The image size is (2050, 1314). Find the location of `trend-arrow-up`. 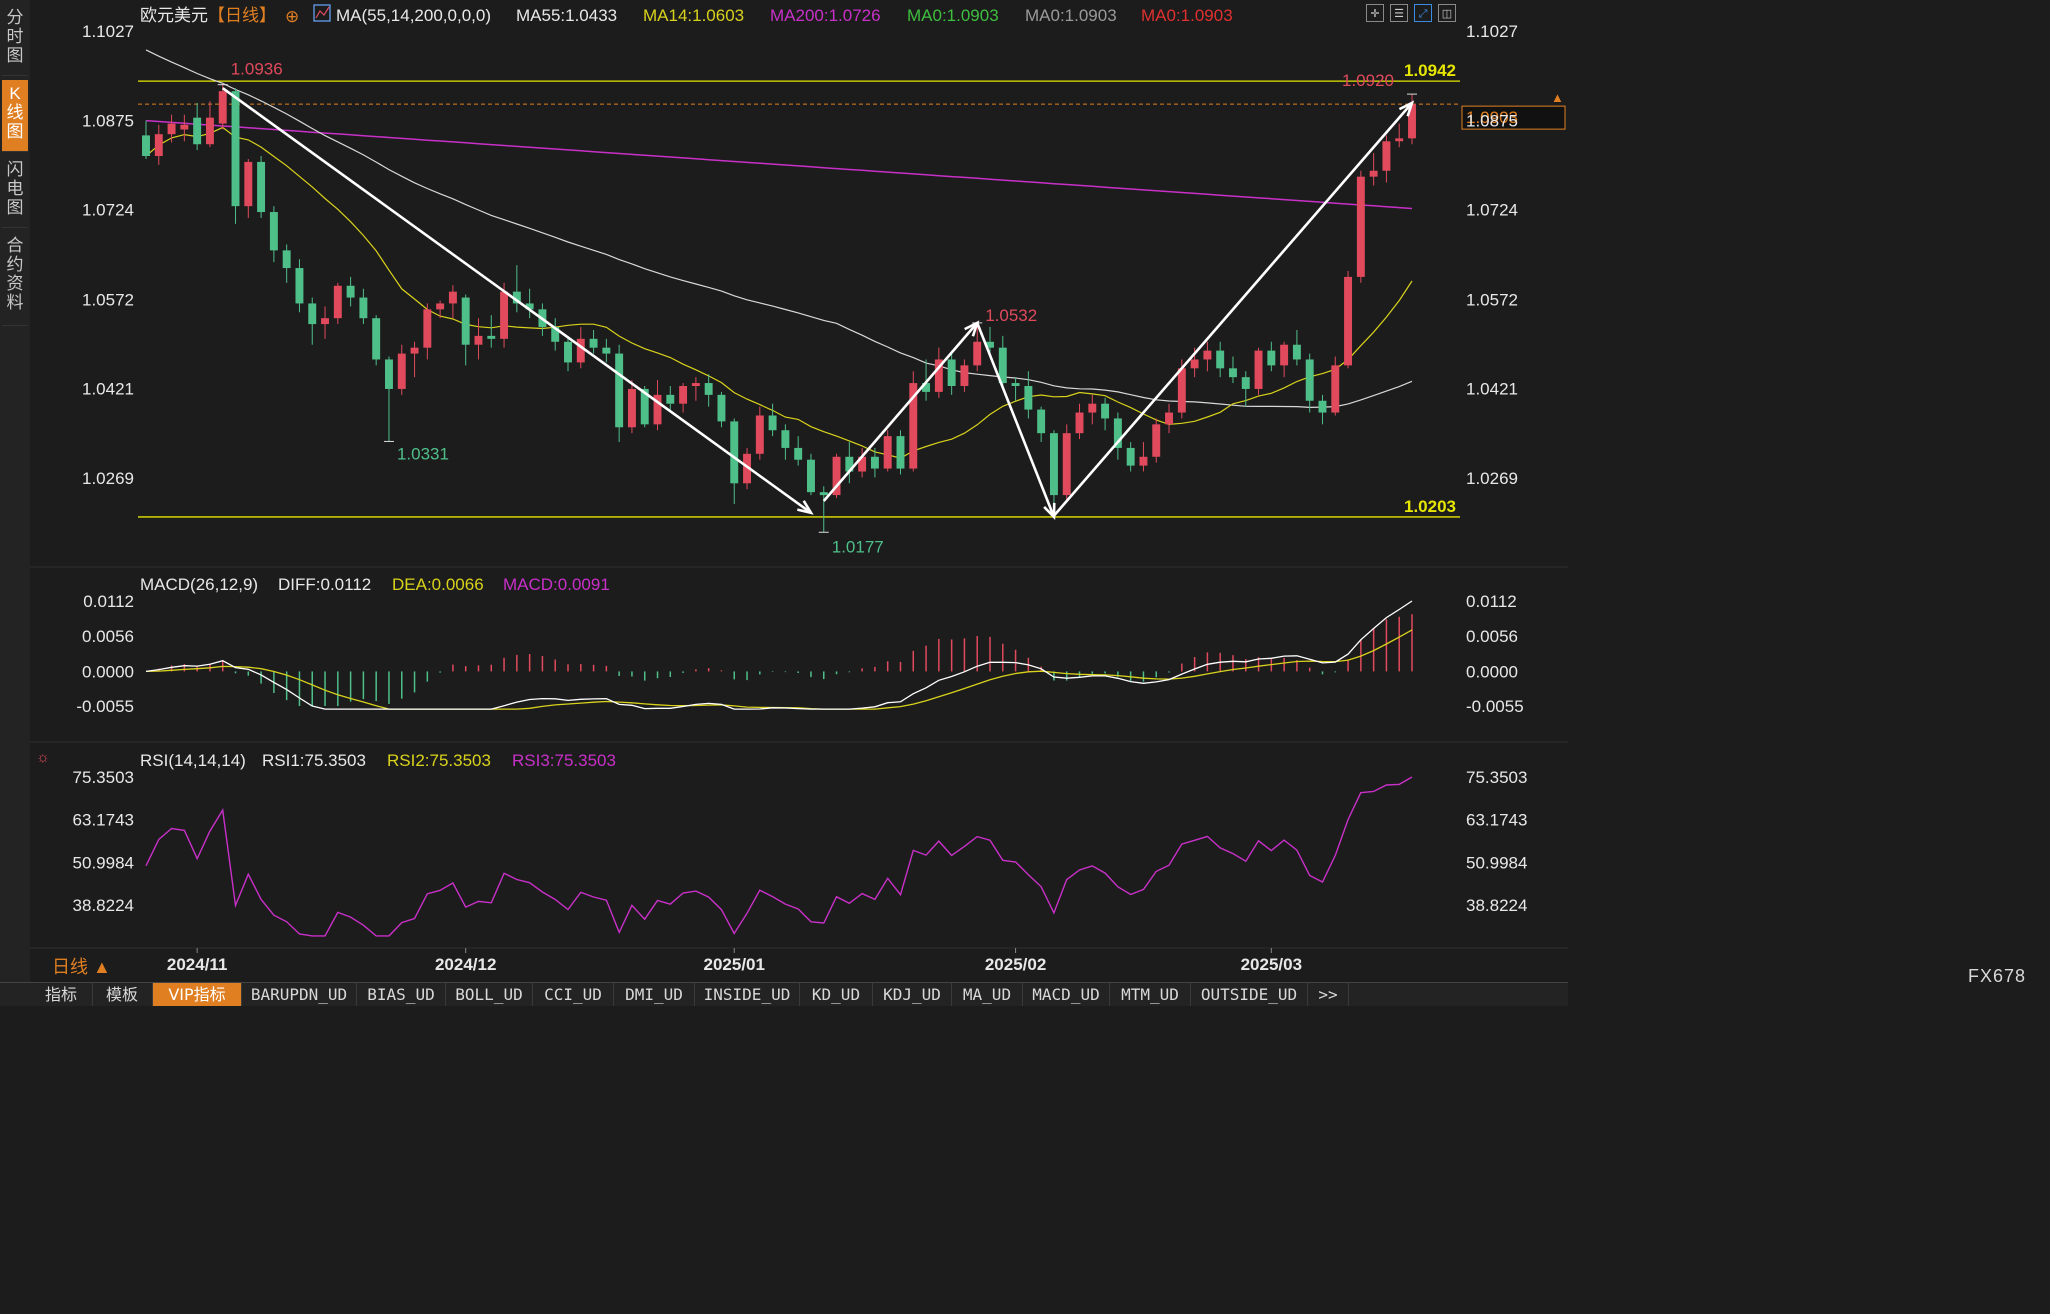

trend-arrow-up is located at coordinates (1232, 309).